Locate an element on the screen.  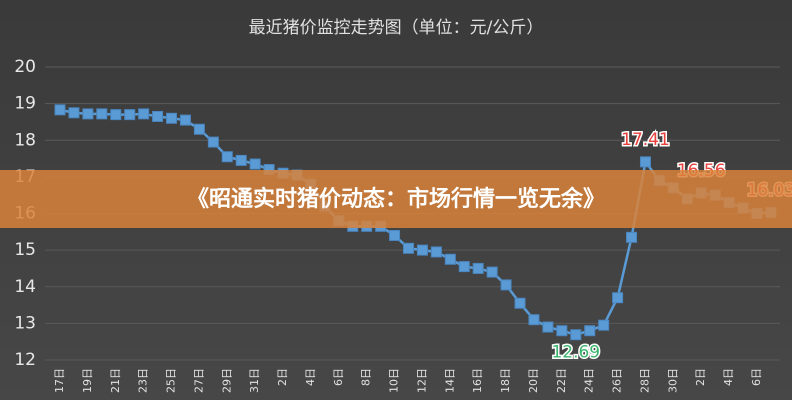
x-tick-label: 20日 is located at coordinates (533, 380).